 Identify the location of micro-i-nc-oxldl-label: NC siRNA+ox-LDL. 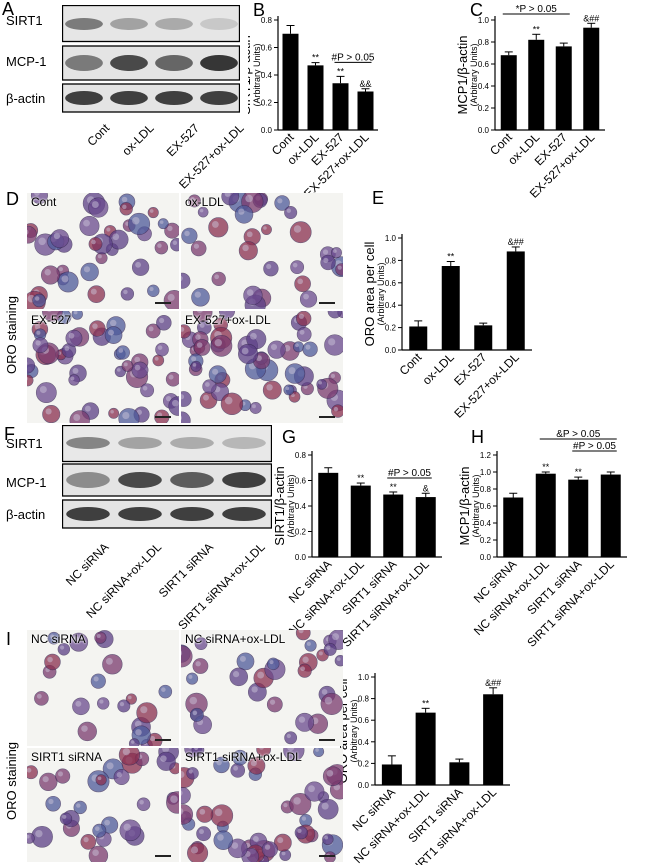
(235, 639).